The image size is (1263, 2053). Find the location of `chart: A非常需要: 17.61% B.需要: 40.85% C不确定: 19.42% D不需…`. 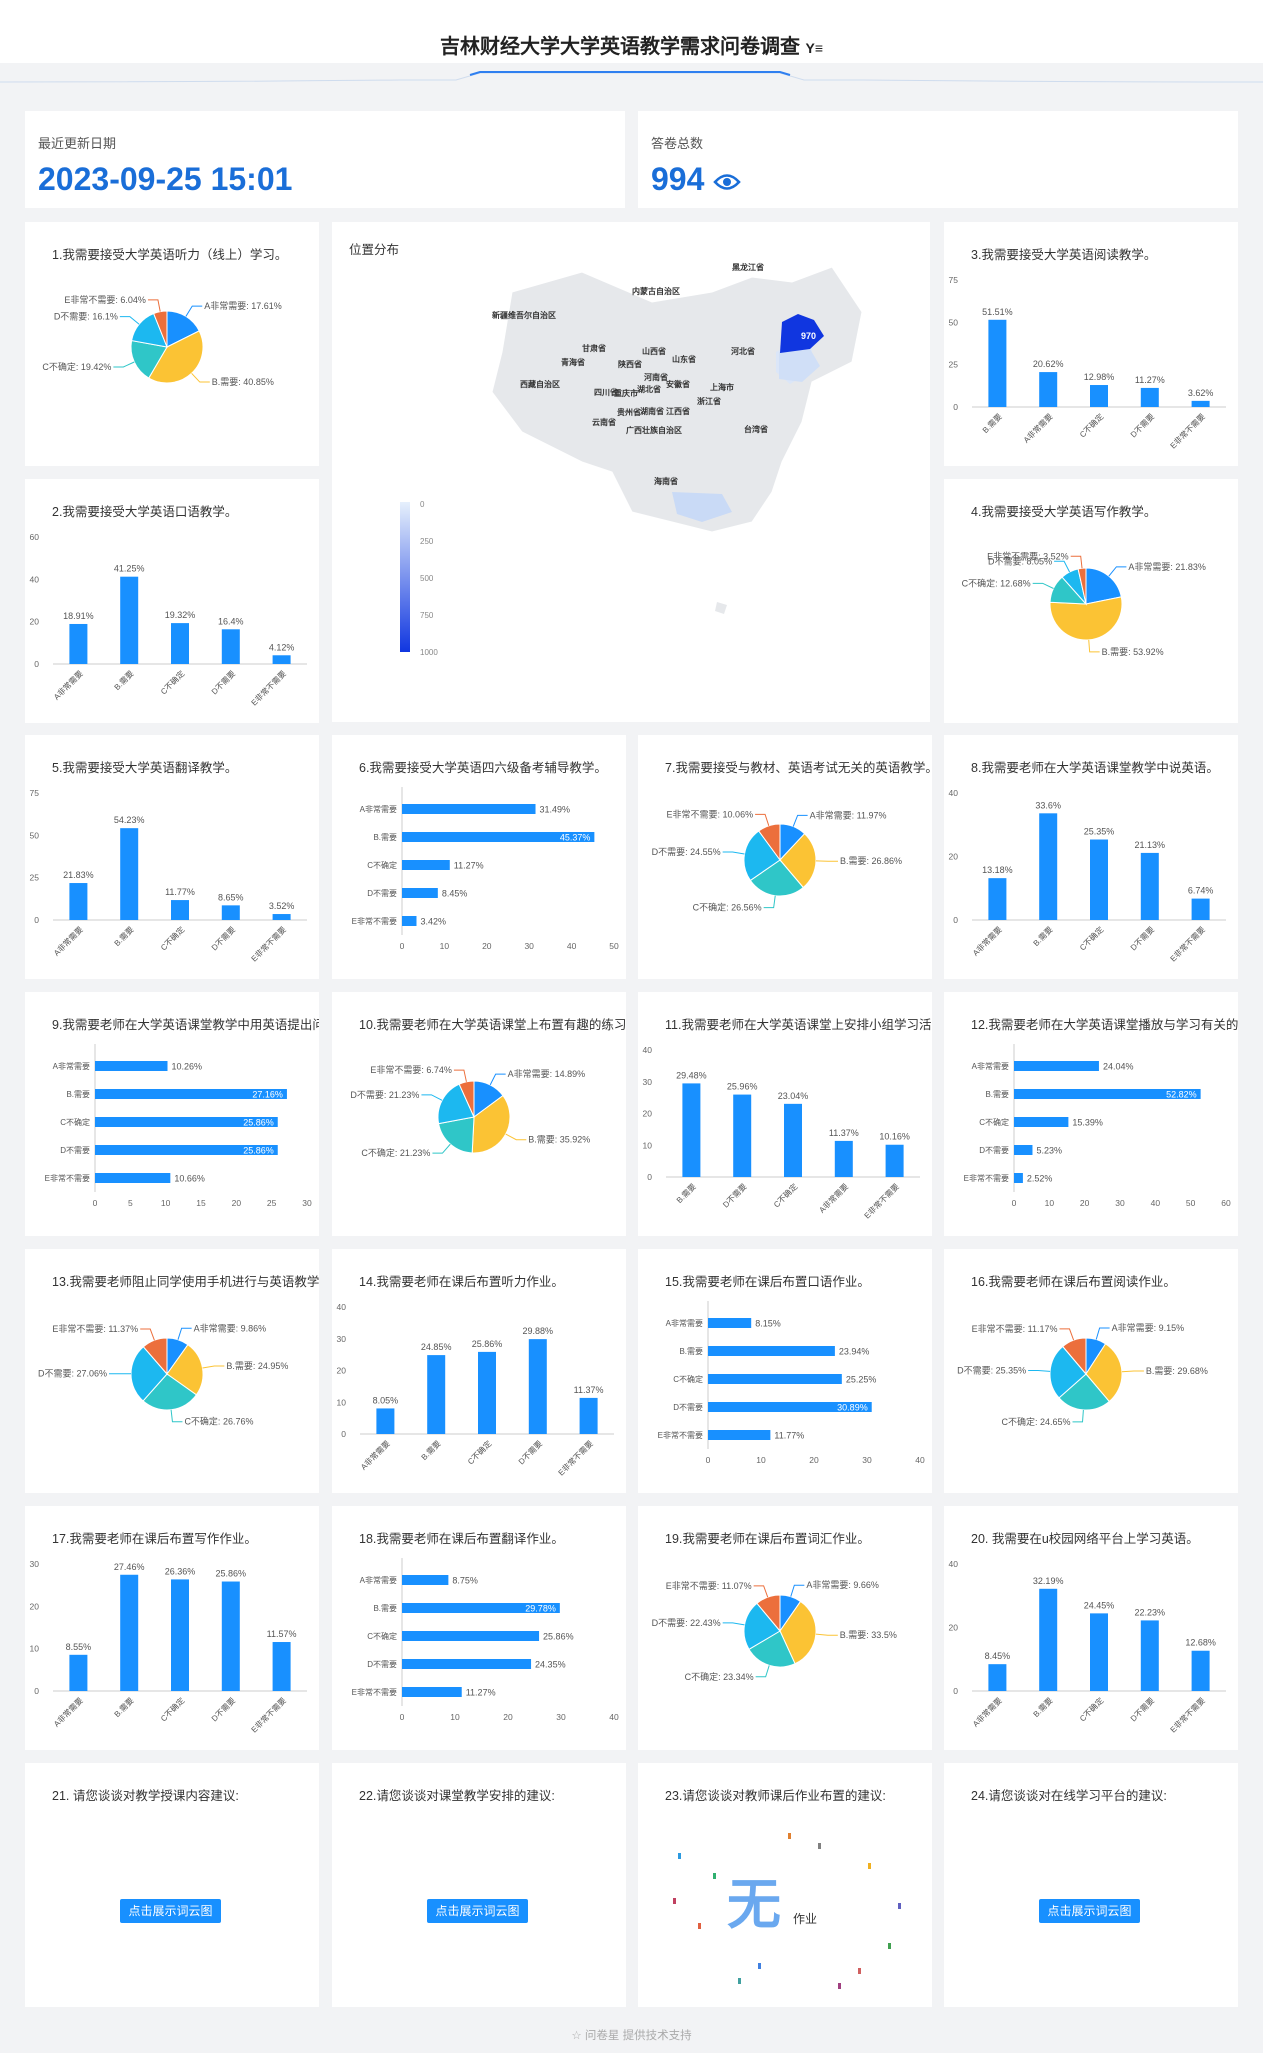

chart: A非常需要: 17.61% B.需要: 40.85% C不确定: 19.42% D不需… is located at coordinates (172, 344).